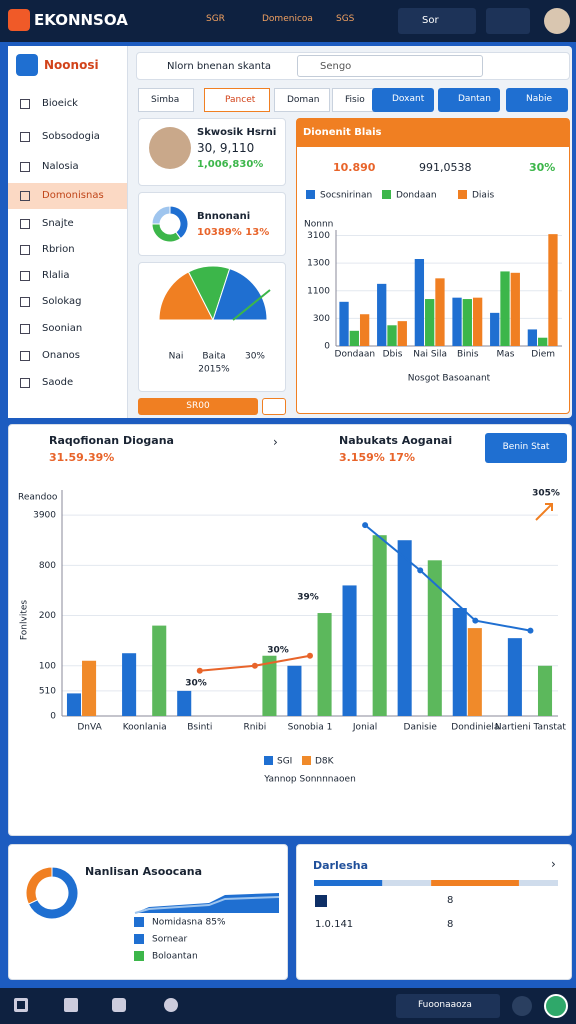 The height and width of the screenshot is (1024, 576). Describe the element at coordinates (215, 19) in the screenshot. I see `top-item: SGR` at that location.